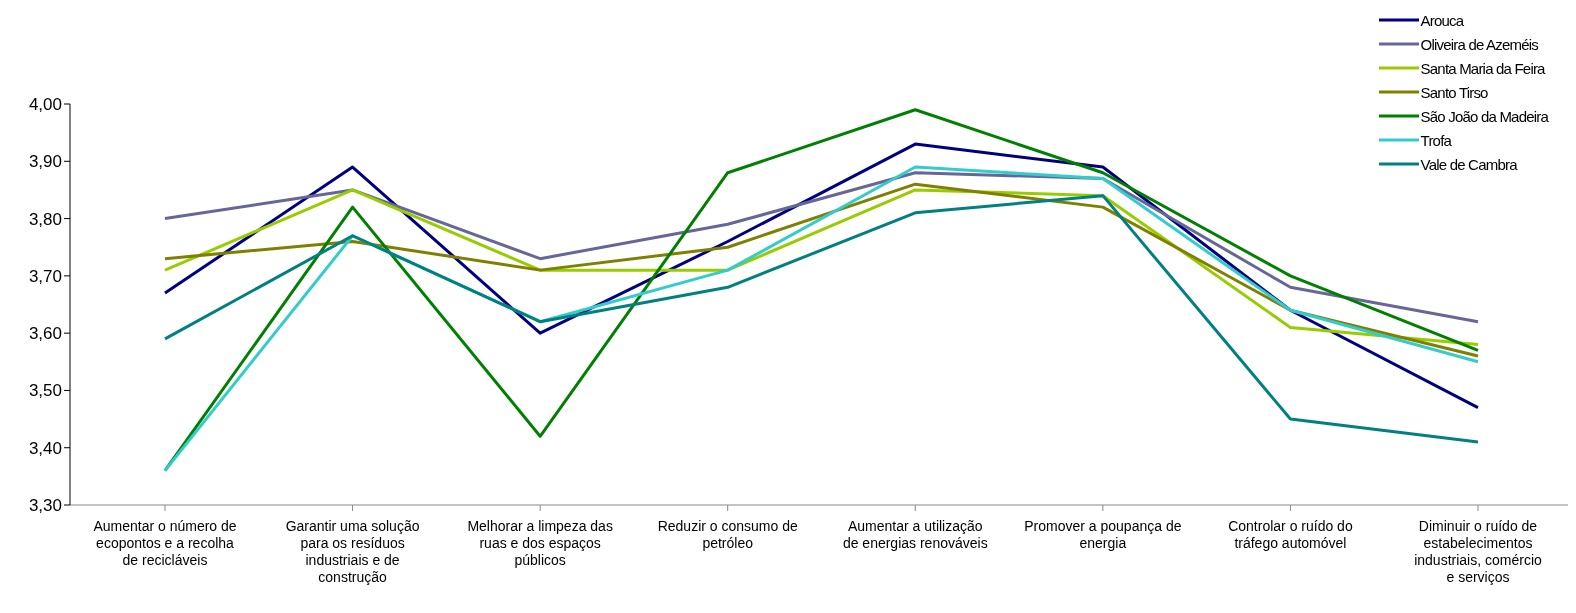 The height and width of the screenshot is (613, 1576). Describe the element at coordinates (1290, 534) in the screenshot. I see `x-tick-label: Controlar o ruído do tráfego automóvel` at that location.